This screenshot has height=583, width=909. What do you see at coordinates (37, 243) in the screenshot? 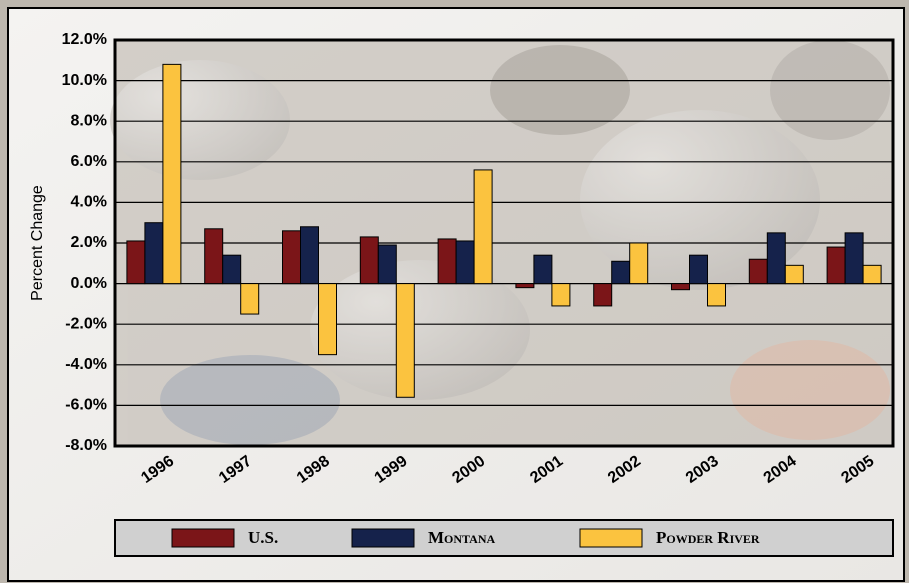
I see `y-axis-label: Percent Change` at bounding box center [37, 243].